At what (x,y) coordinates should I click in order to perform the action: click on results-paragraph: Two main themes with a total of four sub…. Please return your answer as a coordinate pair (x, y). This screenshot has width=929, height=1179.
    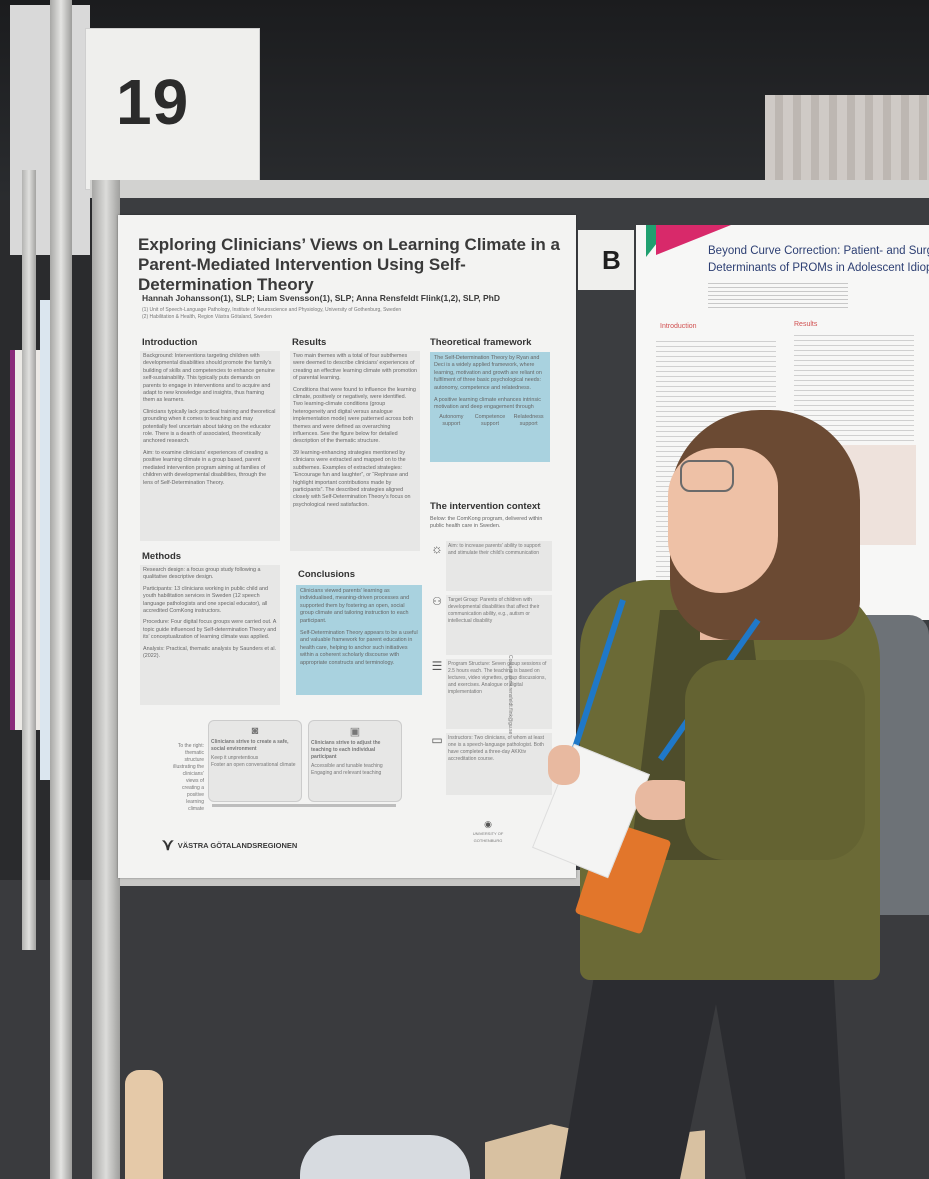
    Looking at the image, I should click on (355, 367).